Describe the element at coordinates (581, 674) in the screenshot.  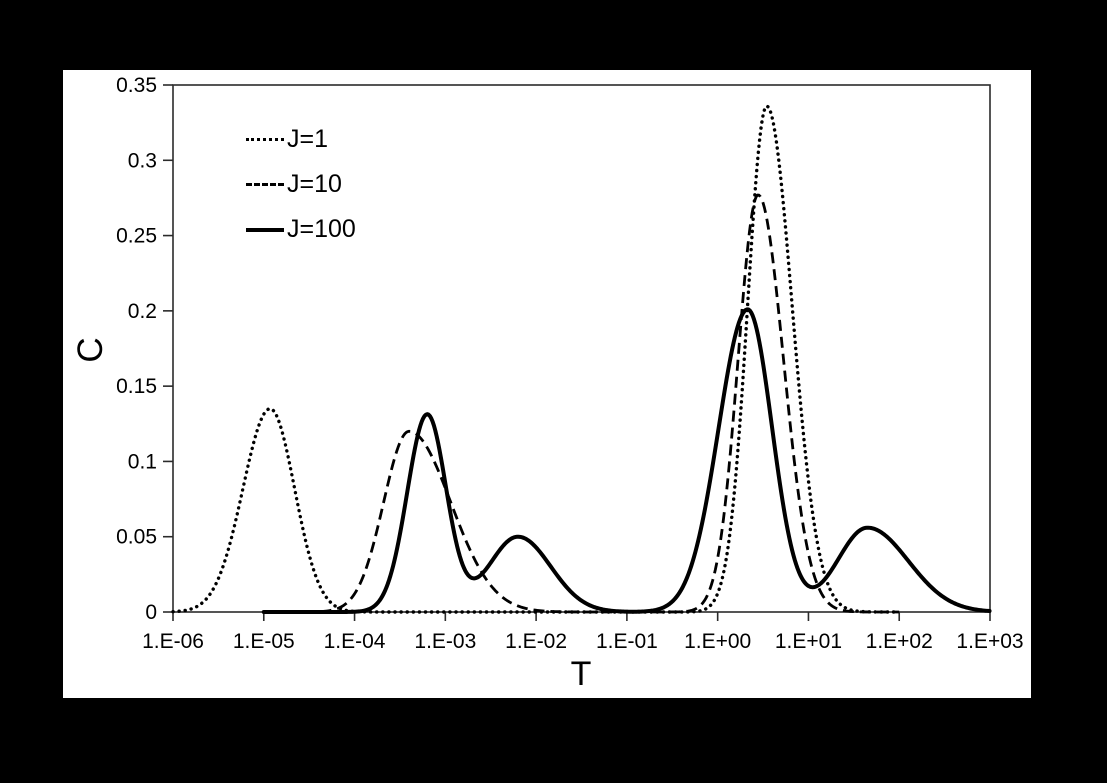
I see `x-axis-title: T` at that location.